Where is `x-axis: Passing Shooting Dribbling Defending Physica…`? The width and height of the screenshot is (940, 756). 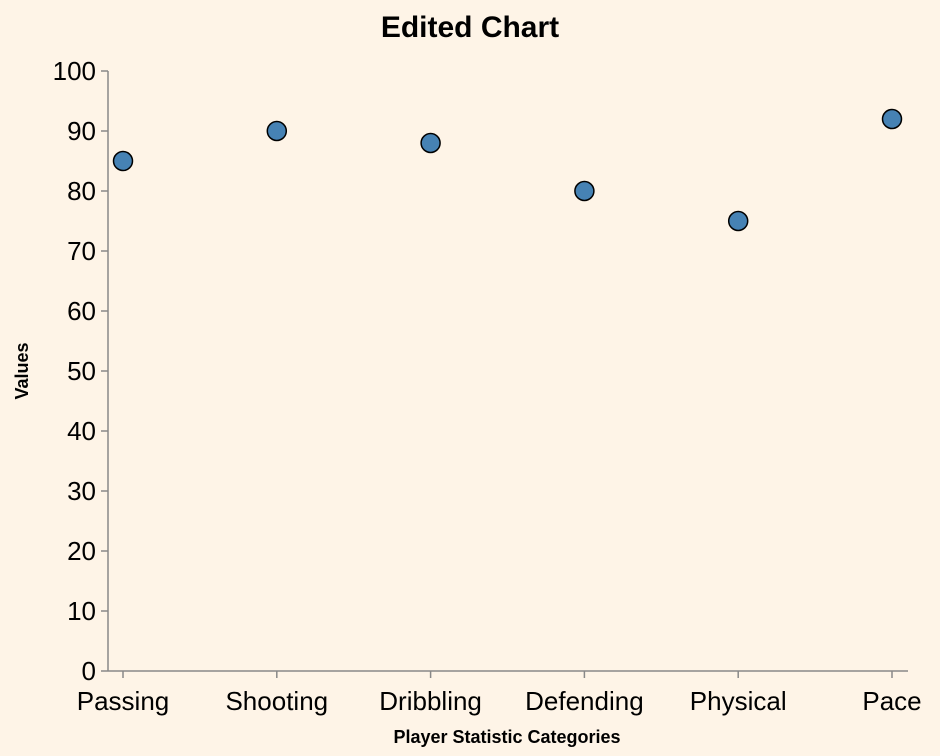 x-axis: Passing Shooting Dribbling Defending Physica… is located at coordinates (499, 693).